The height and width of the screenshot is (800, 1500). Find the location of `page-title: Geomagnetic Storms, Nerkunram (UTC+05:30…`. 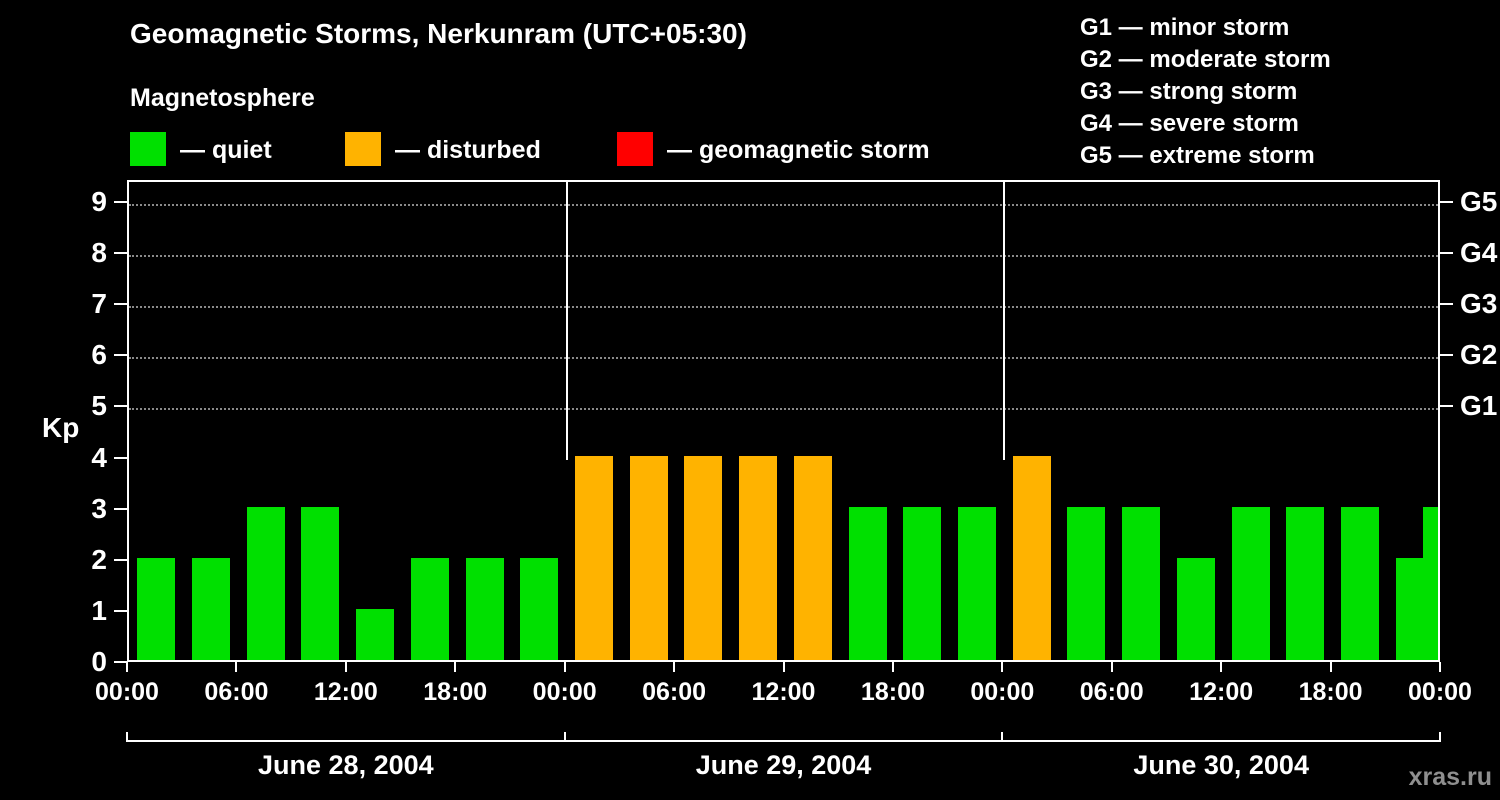

page-title: Geomagnetic Storms, Nerkunram (UTC+05:30… is located at coordinates (438, 33).